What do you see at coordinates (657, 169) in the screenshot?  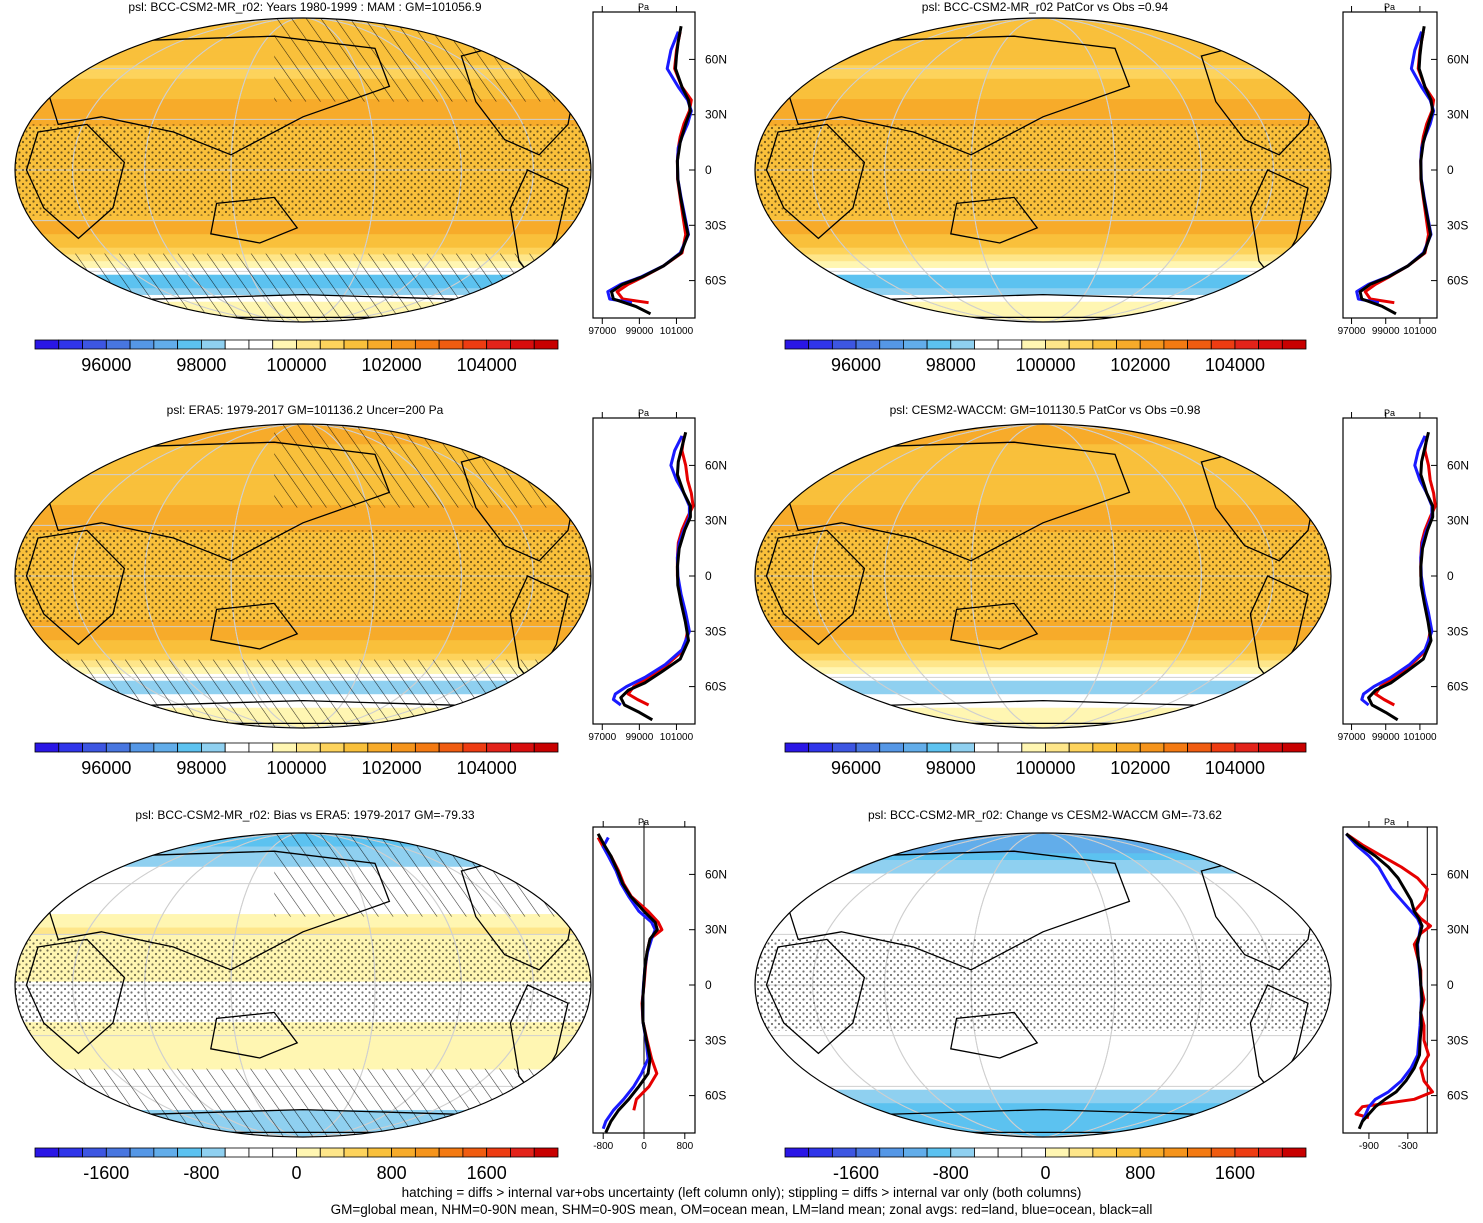 I see `zonal-mean-panel: Pa 97000 99000 101000 60N 30N 0 30S 60S` at bounding box center [657, 169].